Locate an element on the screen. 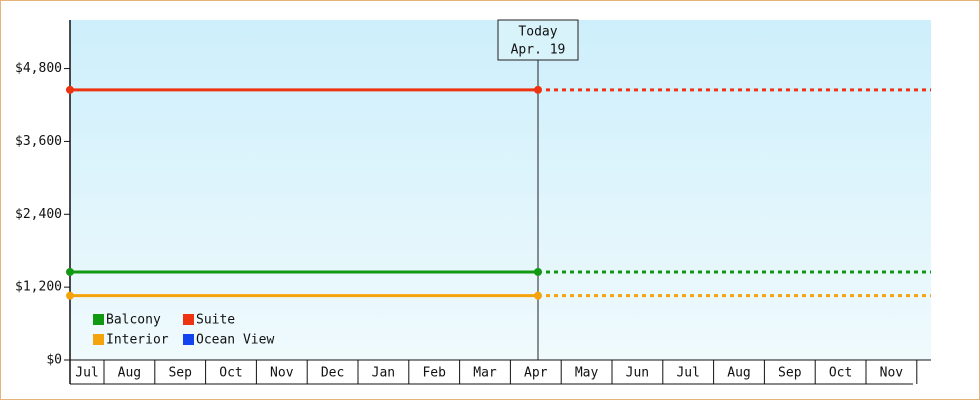 This screenshot has height=400, width=980. legend-label: Suite is located at coordinates (215, 320).